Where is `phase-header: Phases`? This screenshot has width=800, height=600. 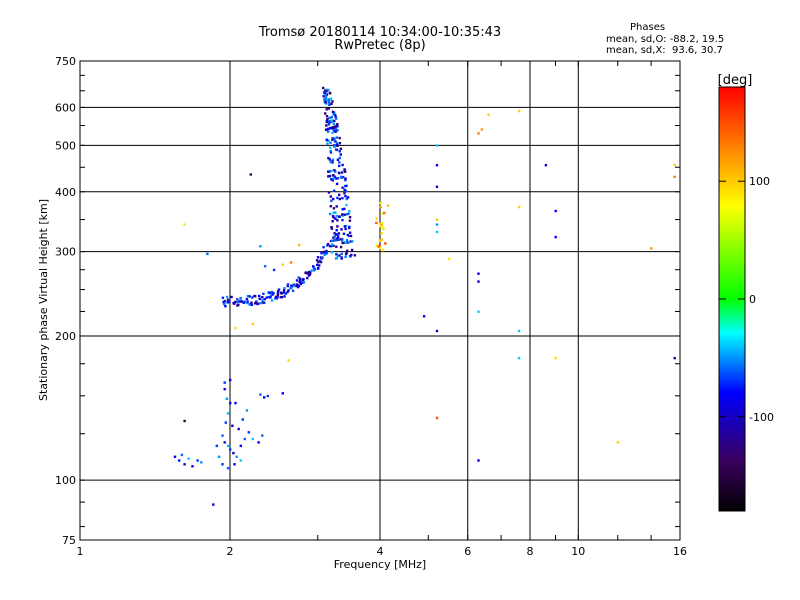 phase-header: Phases is located at coordinates (648, 27).